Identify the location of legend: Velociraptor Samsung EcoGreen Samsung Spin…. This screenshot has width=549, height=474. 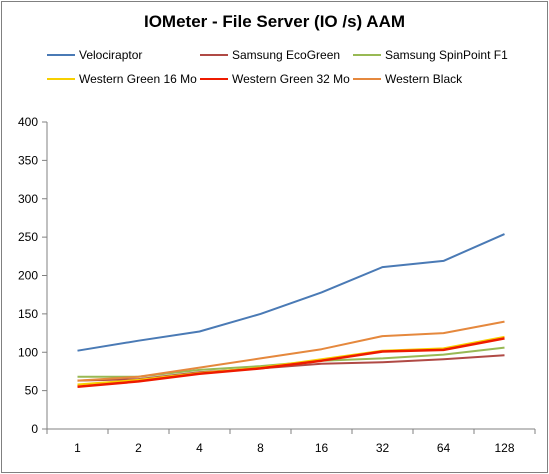
(277, 67).